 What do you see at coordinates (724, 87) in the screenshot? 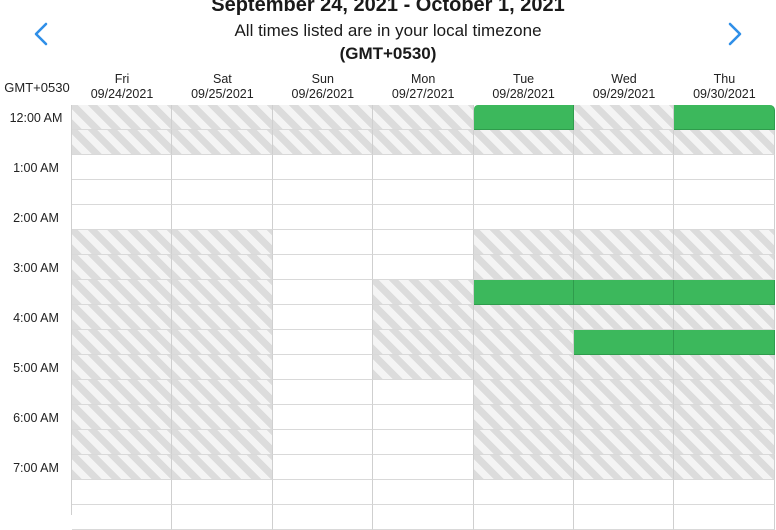
I see `day-header-thu: Thu 09/30/2021` at bounding box center [724, 87].